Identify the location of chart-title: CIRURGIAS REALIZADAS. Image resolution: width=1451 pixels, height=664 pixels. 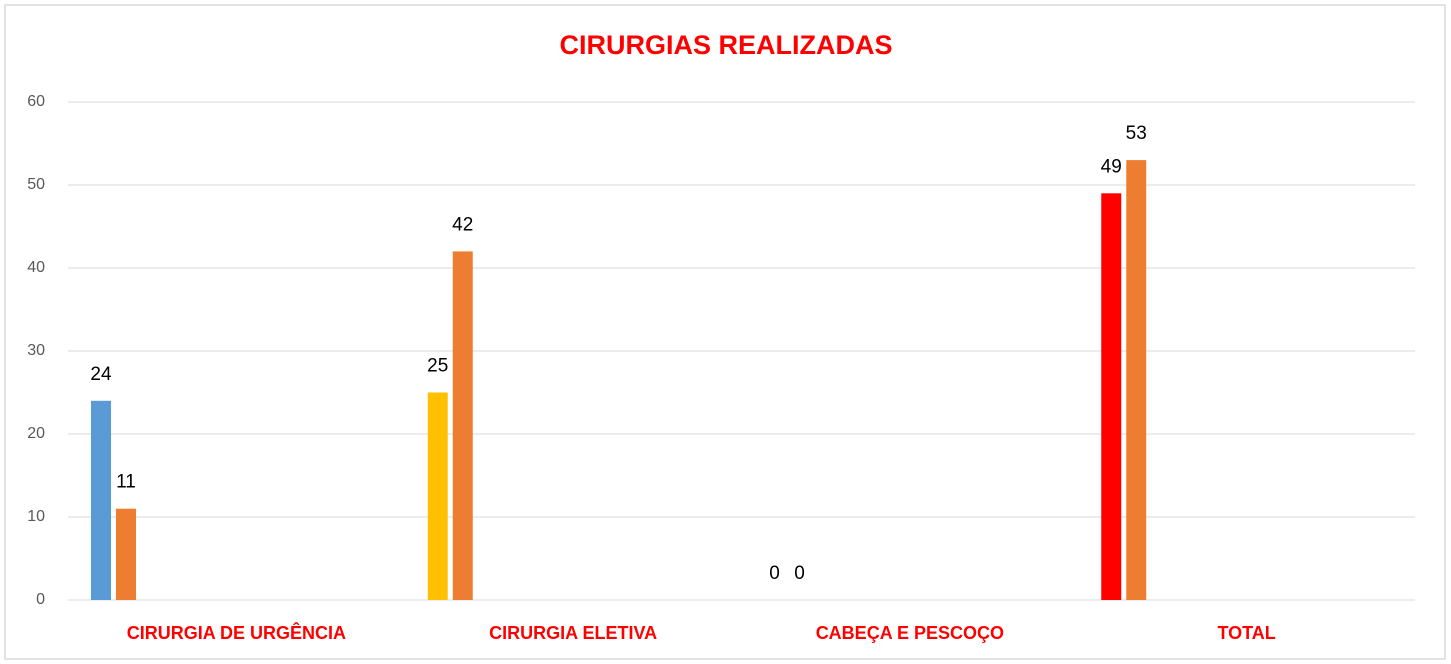
(725, 45).